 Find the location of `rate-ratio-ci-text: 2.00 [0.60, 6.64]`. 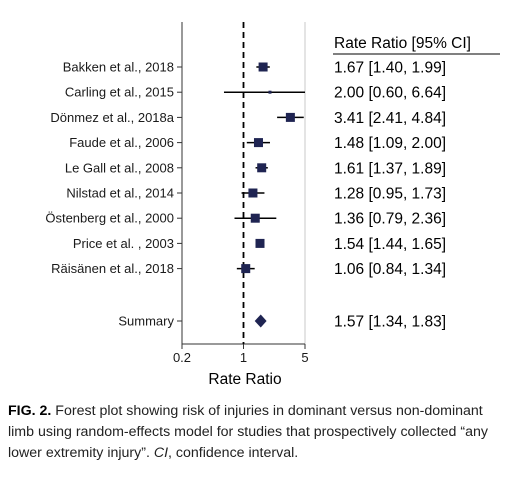

rate-ratio-ci-text: 2.00 [0.60, 6.64] is located at coordinates (390, 93).